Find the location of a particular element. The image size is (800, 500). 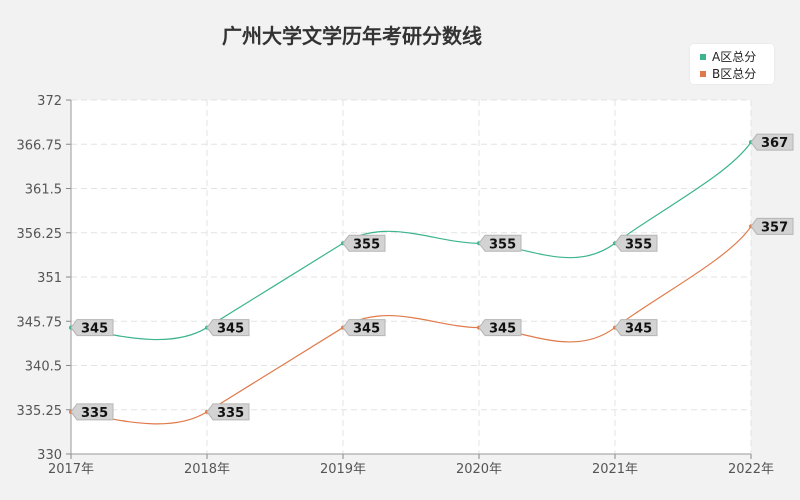

x-tick-label: 2018年 is located at coordinates (207, 469).